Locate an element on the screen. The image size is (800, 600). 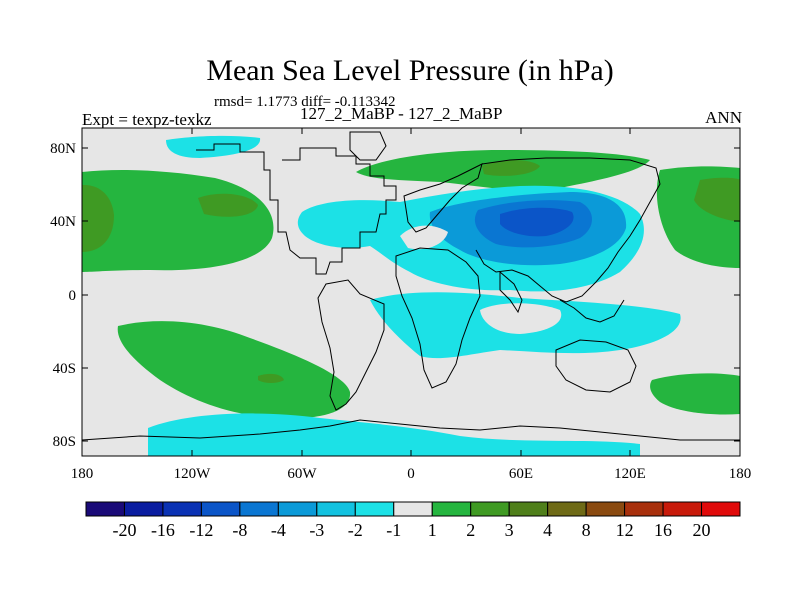
contour-olive-northpacific-west is located at coordinates (98, 218).